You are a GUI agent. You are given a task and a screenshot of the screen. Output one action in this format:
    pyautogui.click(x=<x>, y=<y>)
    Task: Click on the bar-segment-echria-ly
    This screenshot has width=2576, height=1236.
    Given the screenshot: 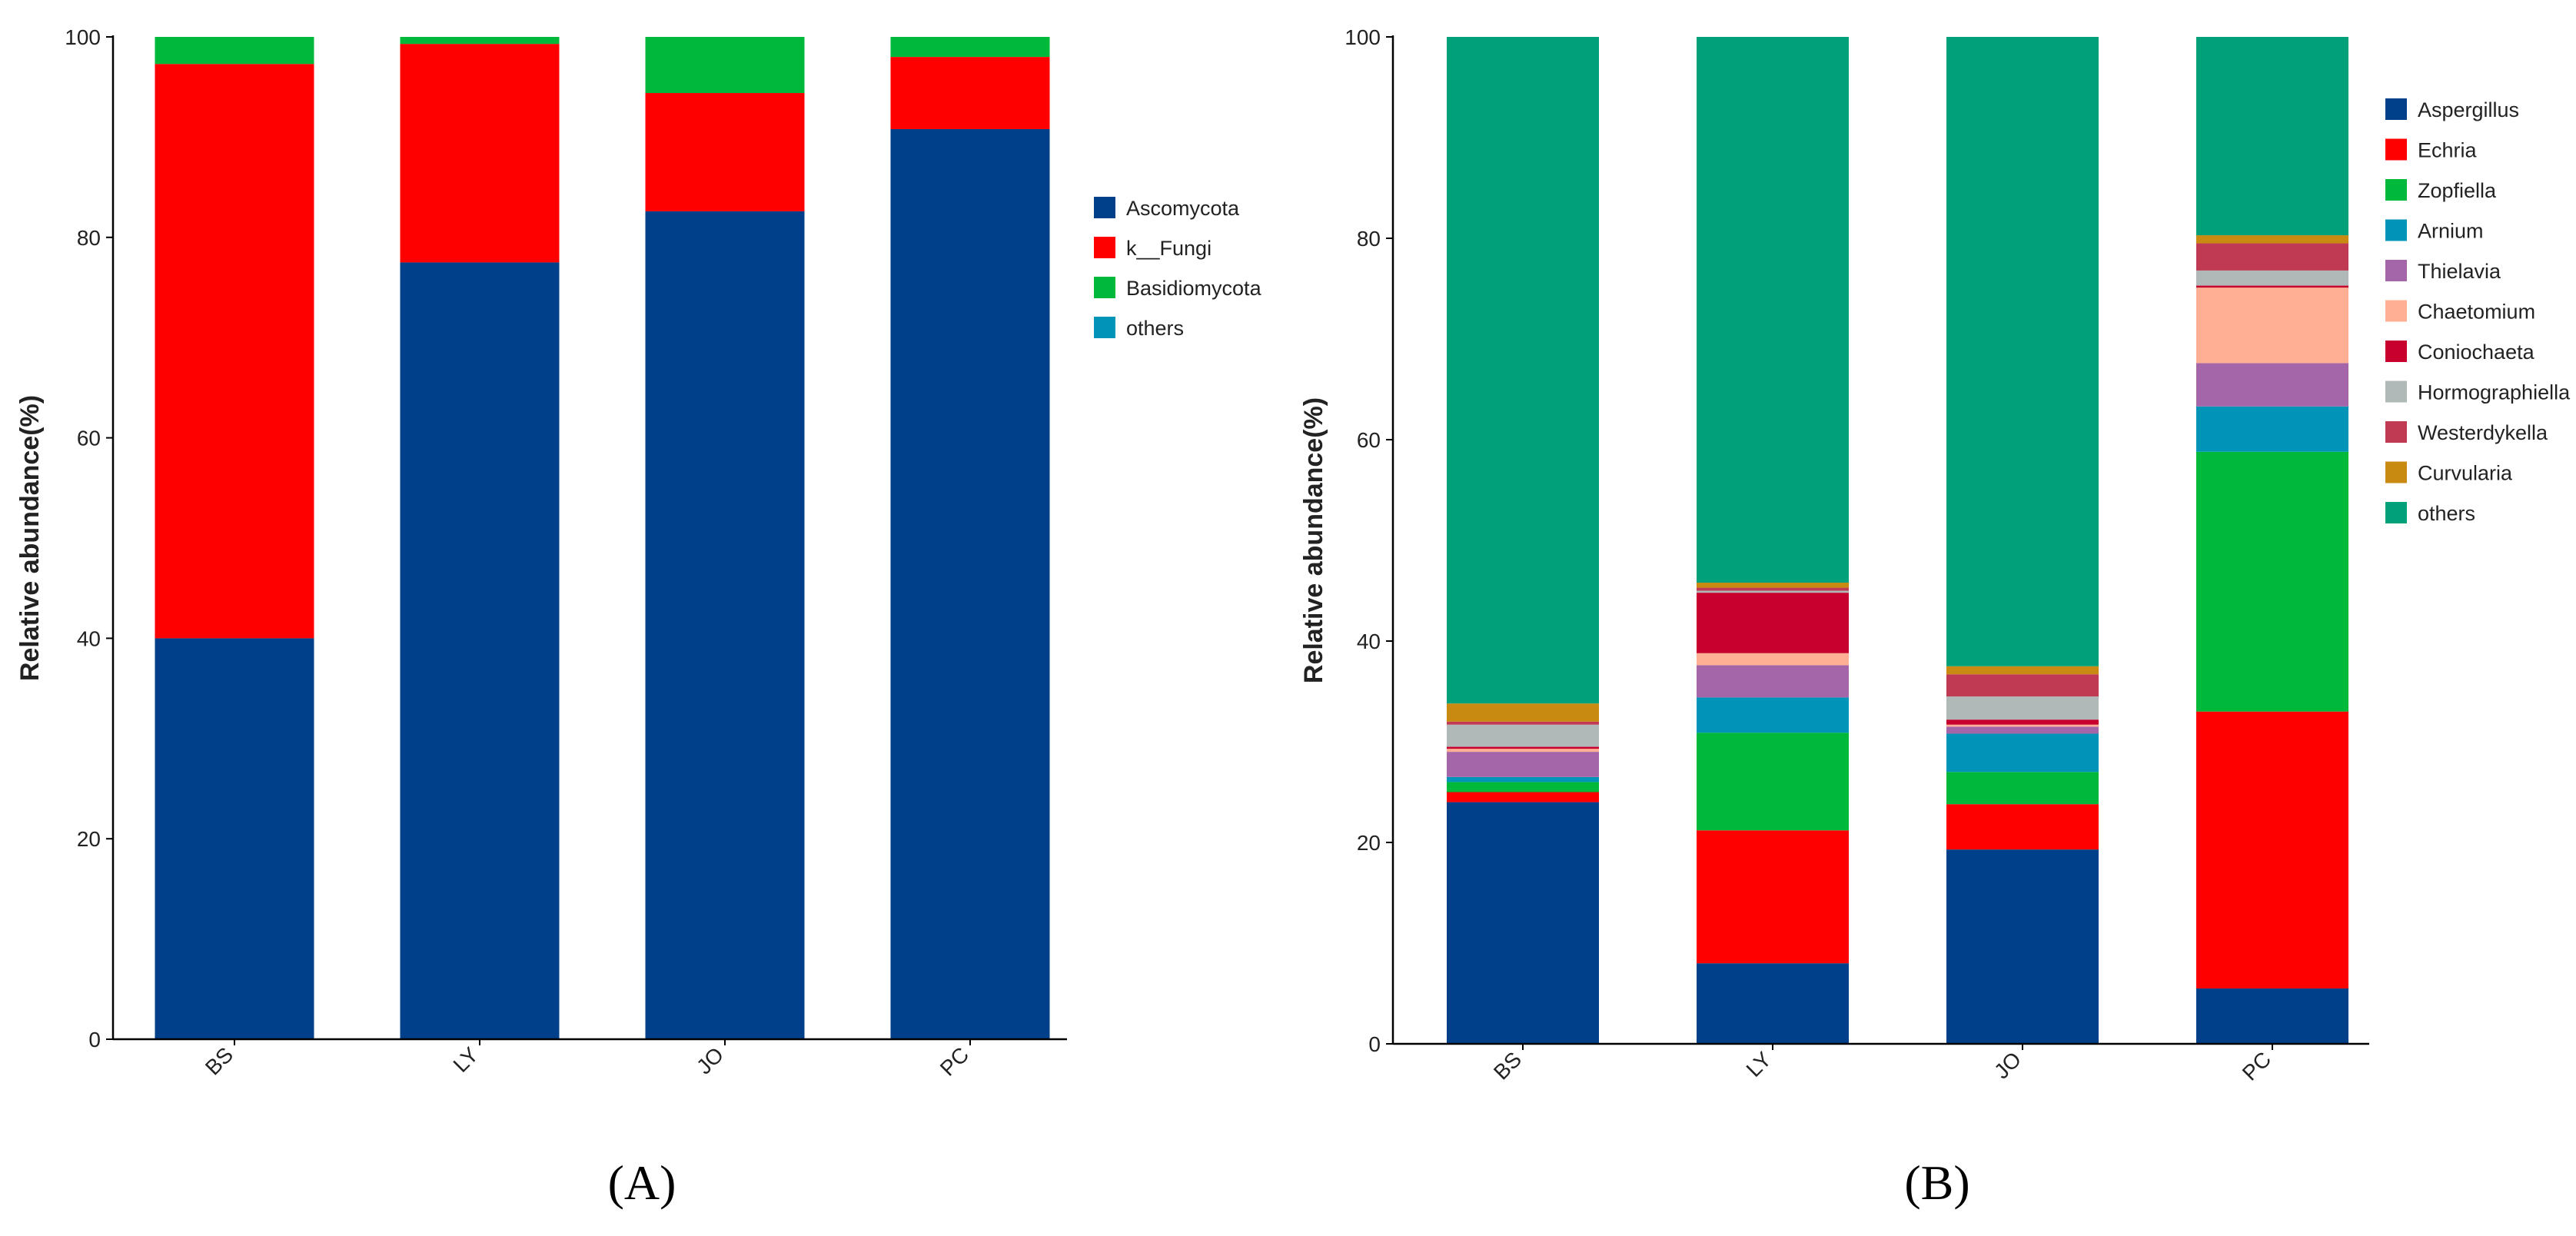 What is the action you would take?
    pyautogui.click(x=1773, y=897)
    